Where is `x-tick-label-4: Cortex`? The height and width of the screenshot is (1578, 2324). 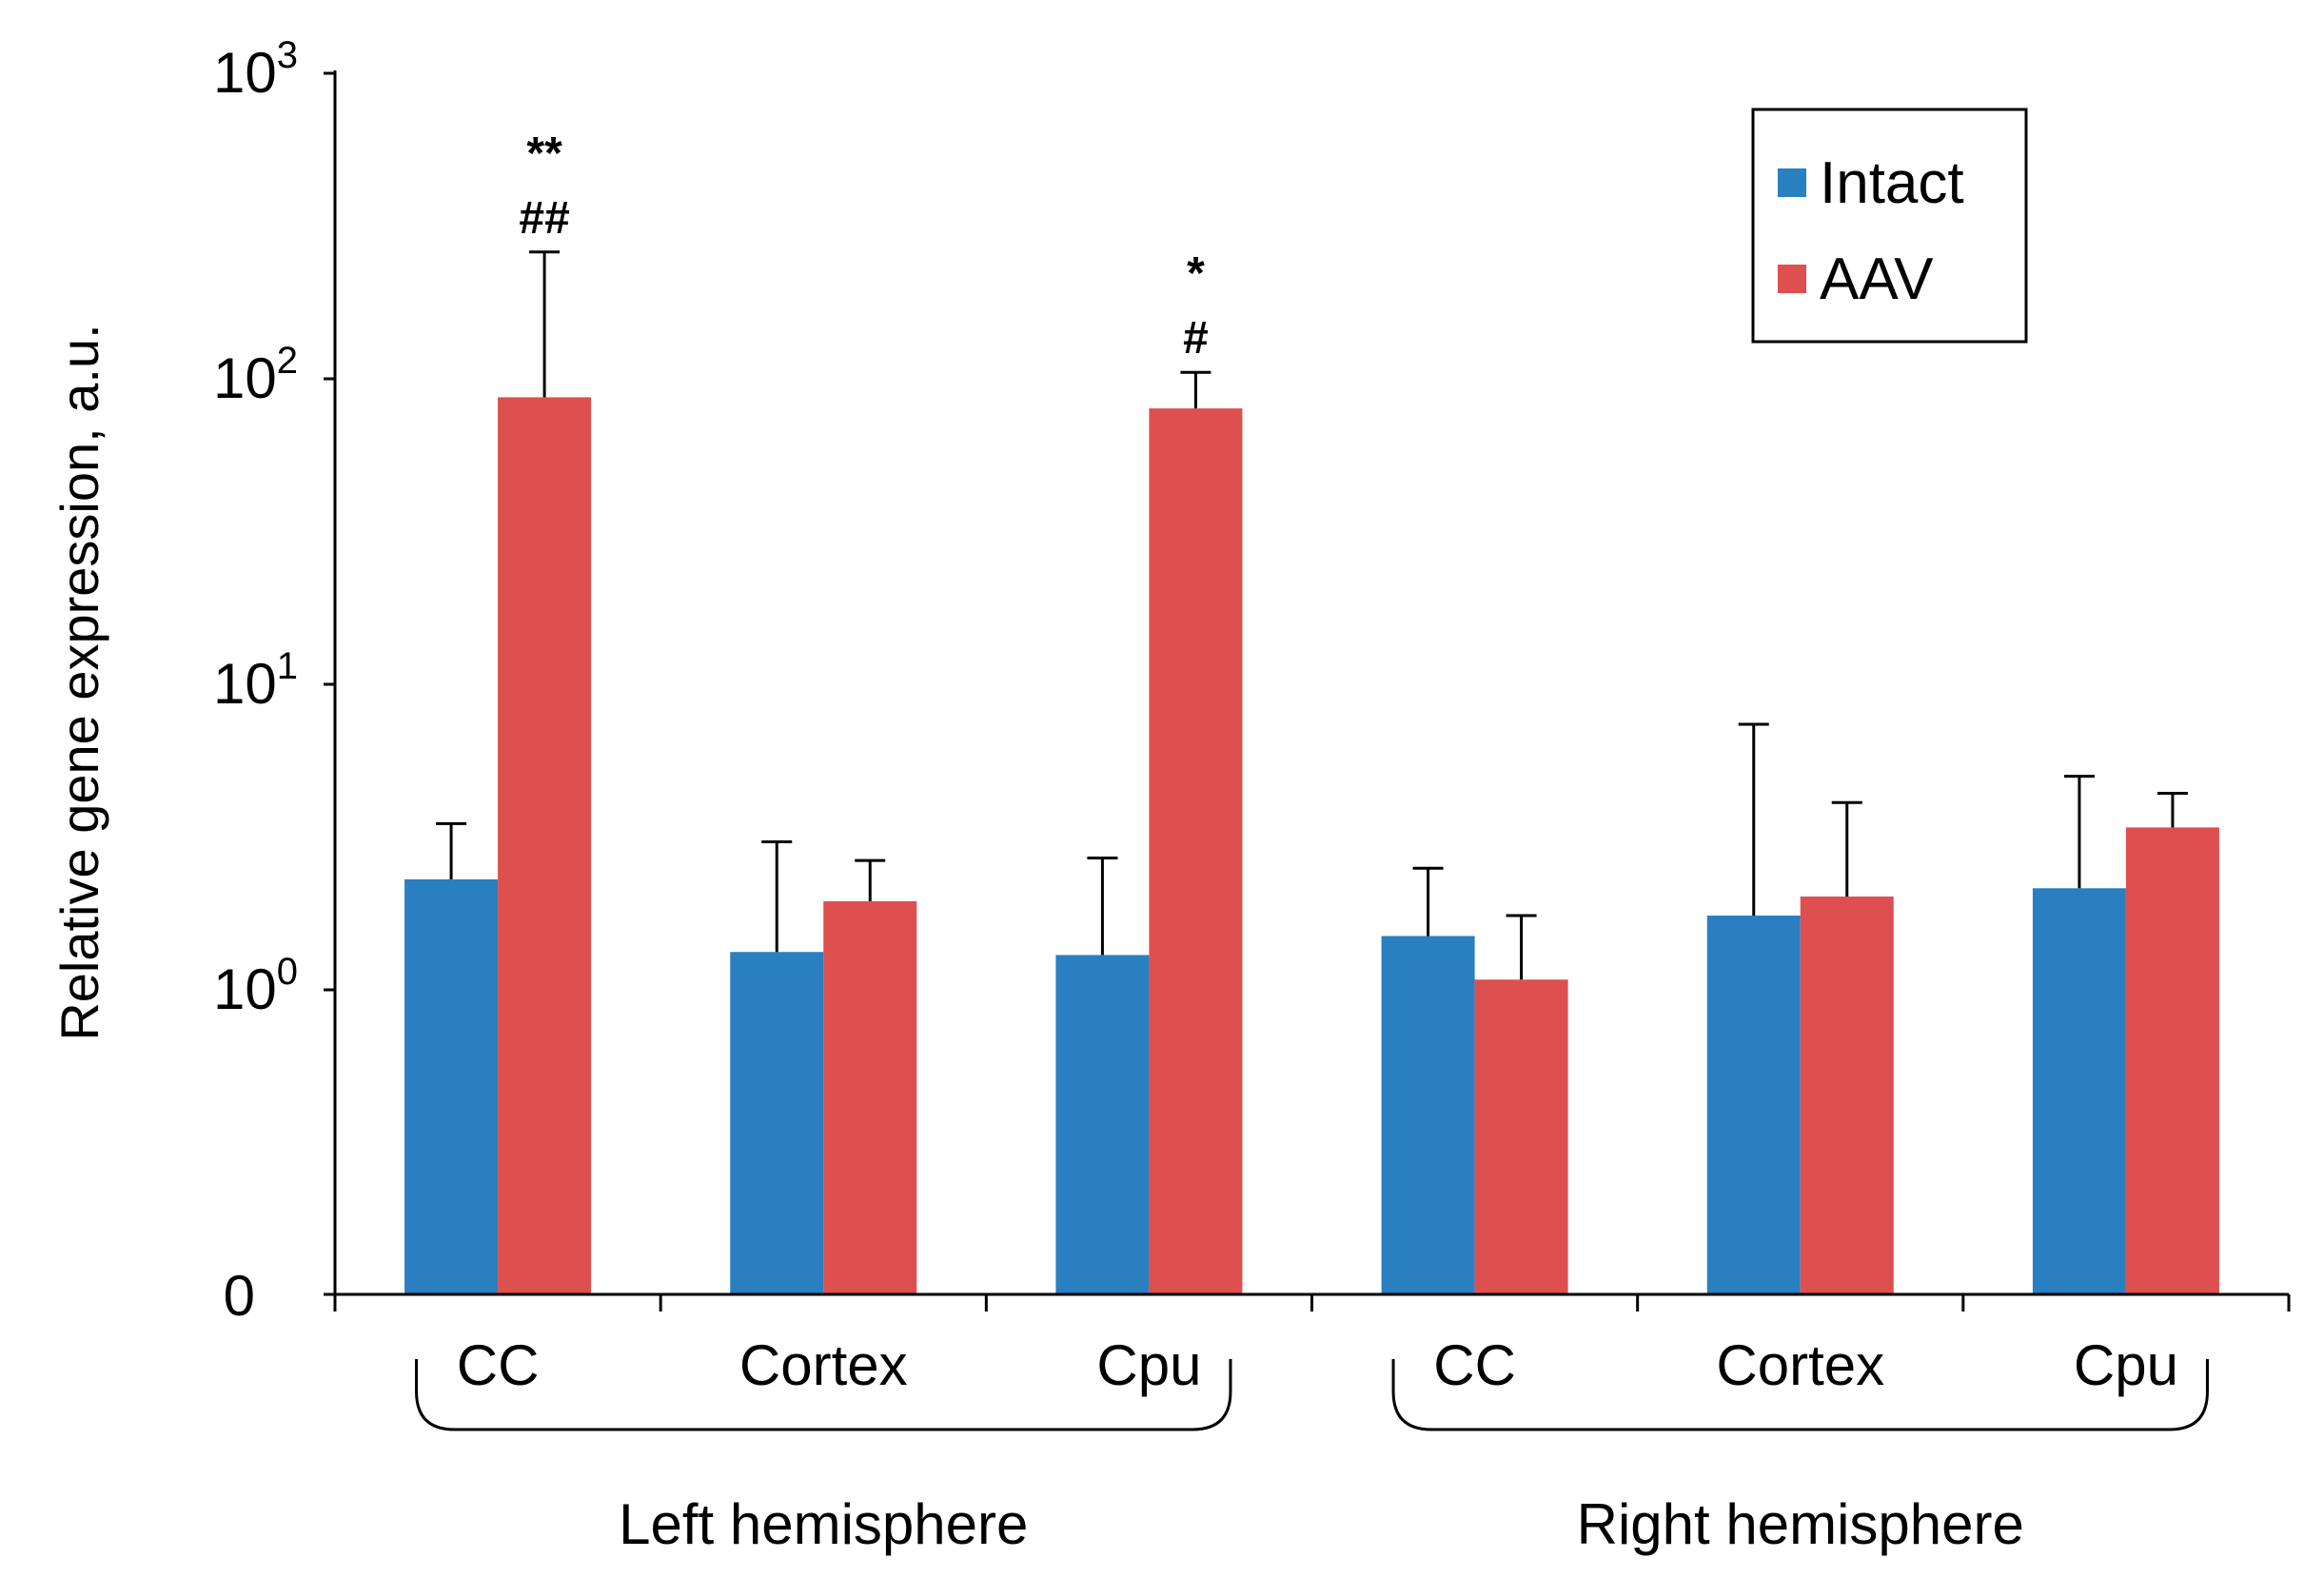 x-tick-label-4: Cortex is located at coordinates (1800, 1365).